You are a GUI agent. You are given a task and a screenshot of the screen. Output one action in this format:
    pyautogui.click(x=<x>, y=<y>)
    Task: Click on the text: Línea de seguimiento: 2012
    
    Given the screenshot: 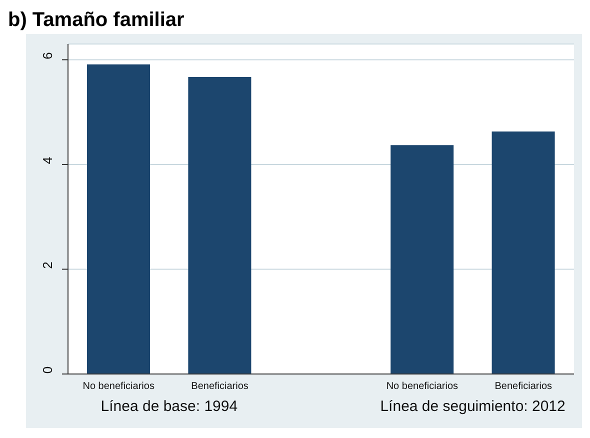 What is the action you would take?
    pyautogui.click(x=472, y=406)
    